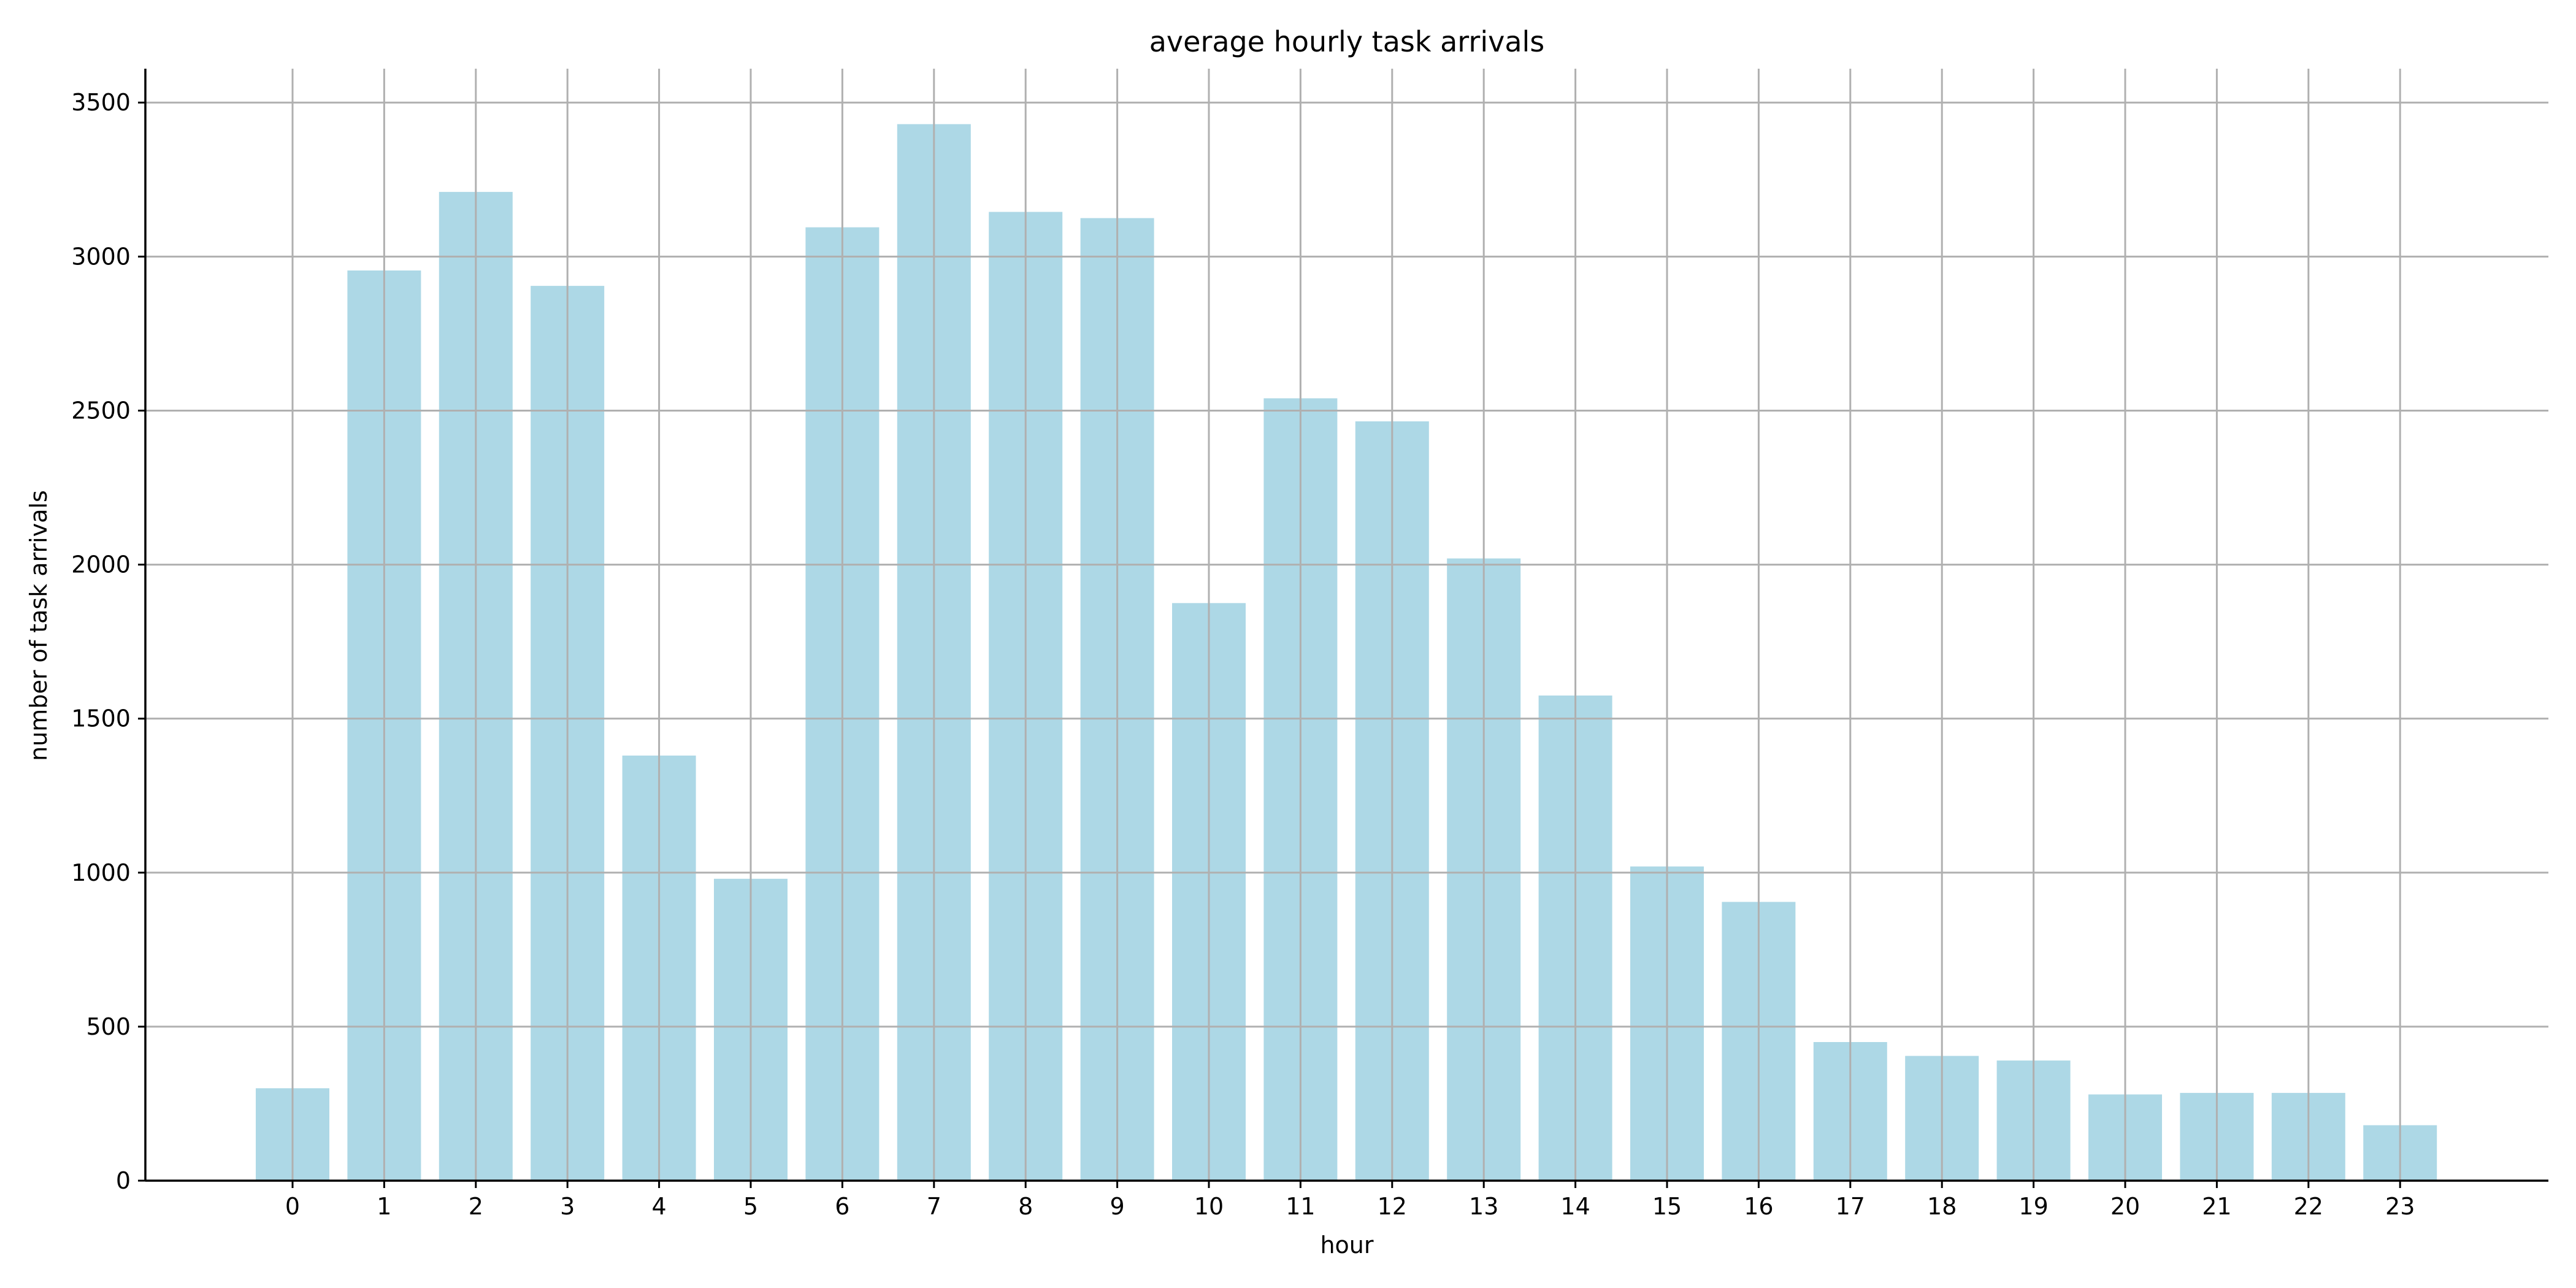 The height and width of the screenshot is (1288, 2576). Describe the element at coordinates (1667, 1206) in the screenshot. I see `x-tick-label-15: 15` at that location.